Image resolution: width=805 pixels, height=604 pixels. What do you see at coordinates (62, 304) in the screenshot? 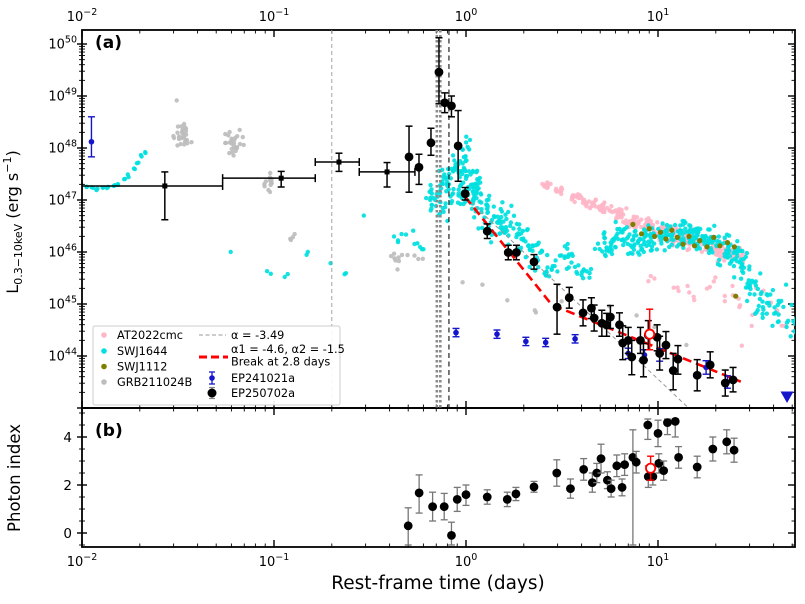
I see `y-a-tick-label: 1045` at bounding box center [62, 304].